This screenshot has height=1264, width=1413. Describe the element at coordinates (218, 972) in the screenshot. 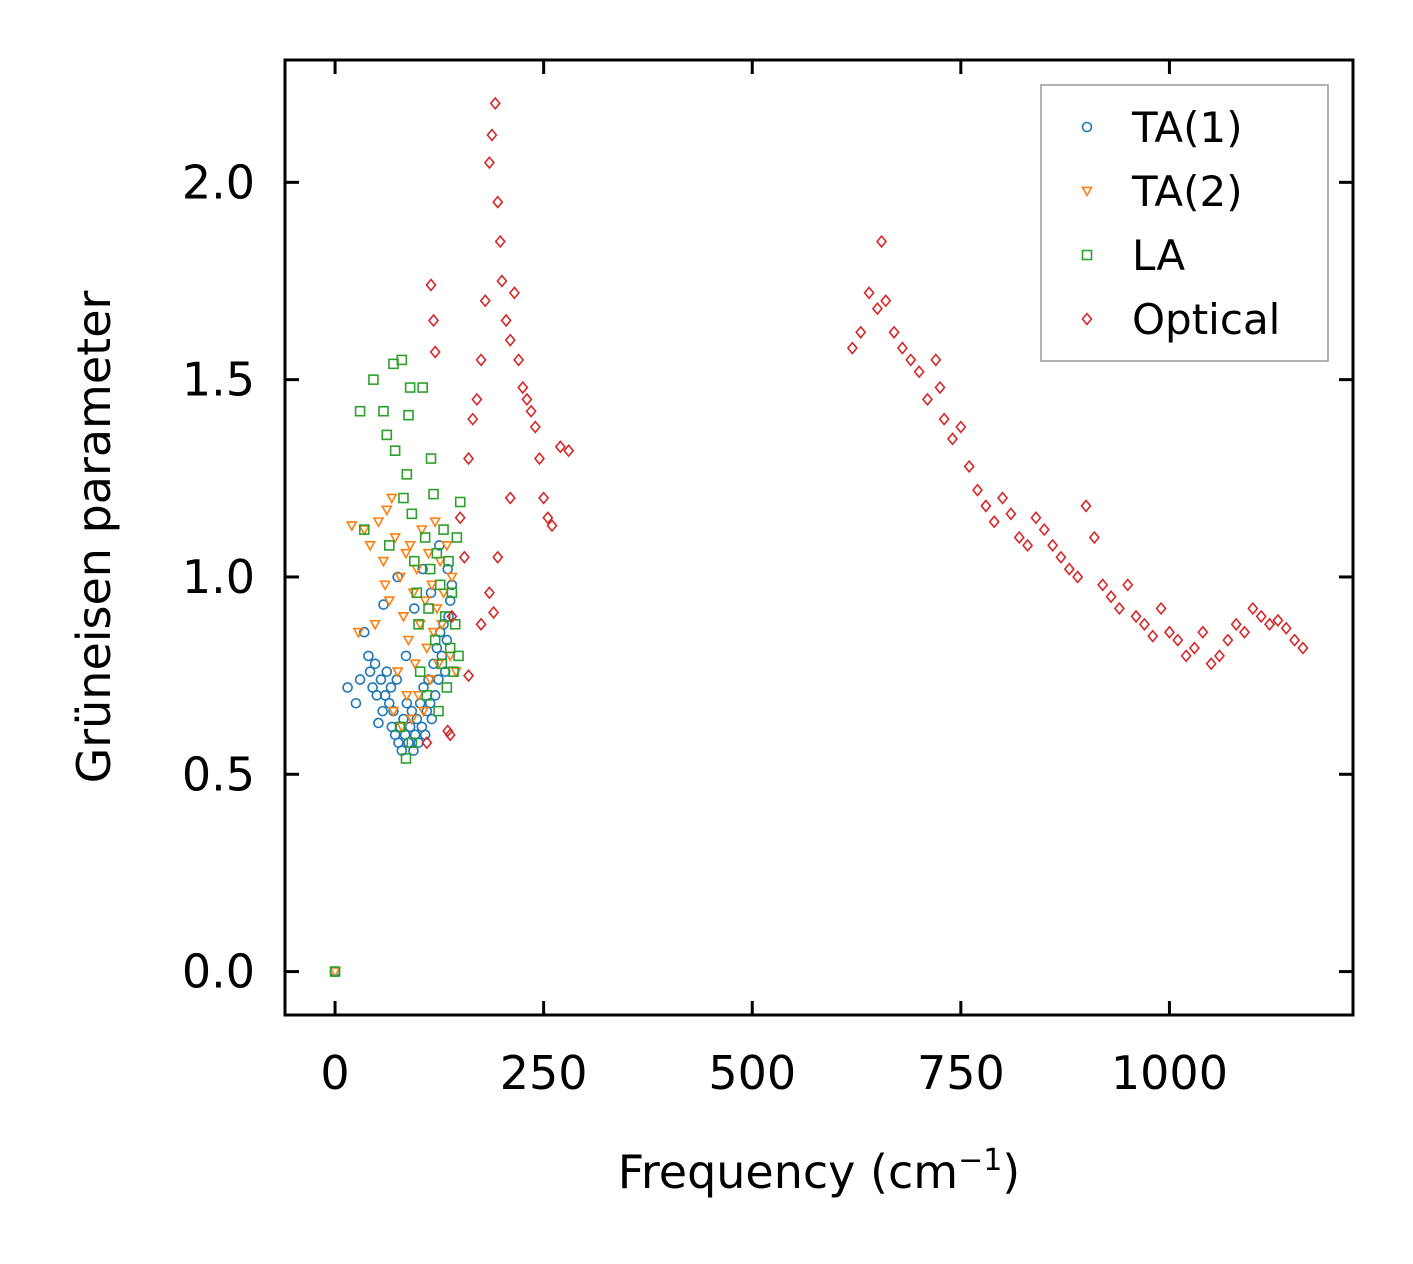

I see `y-tick-label: 0.0` at that location.